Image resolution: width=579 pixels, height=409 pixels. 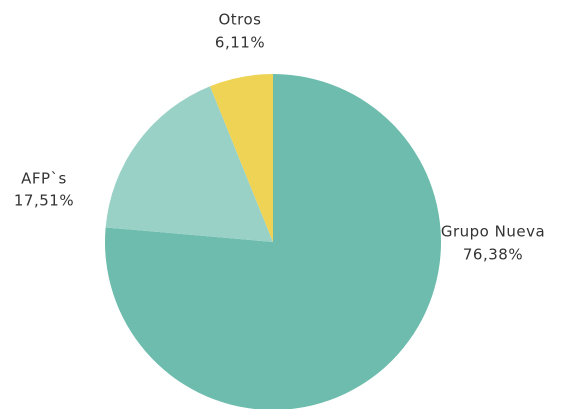 I want to click on slice-label-name: Otros, so click(x=239, y=20).